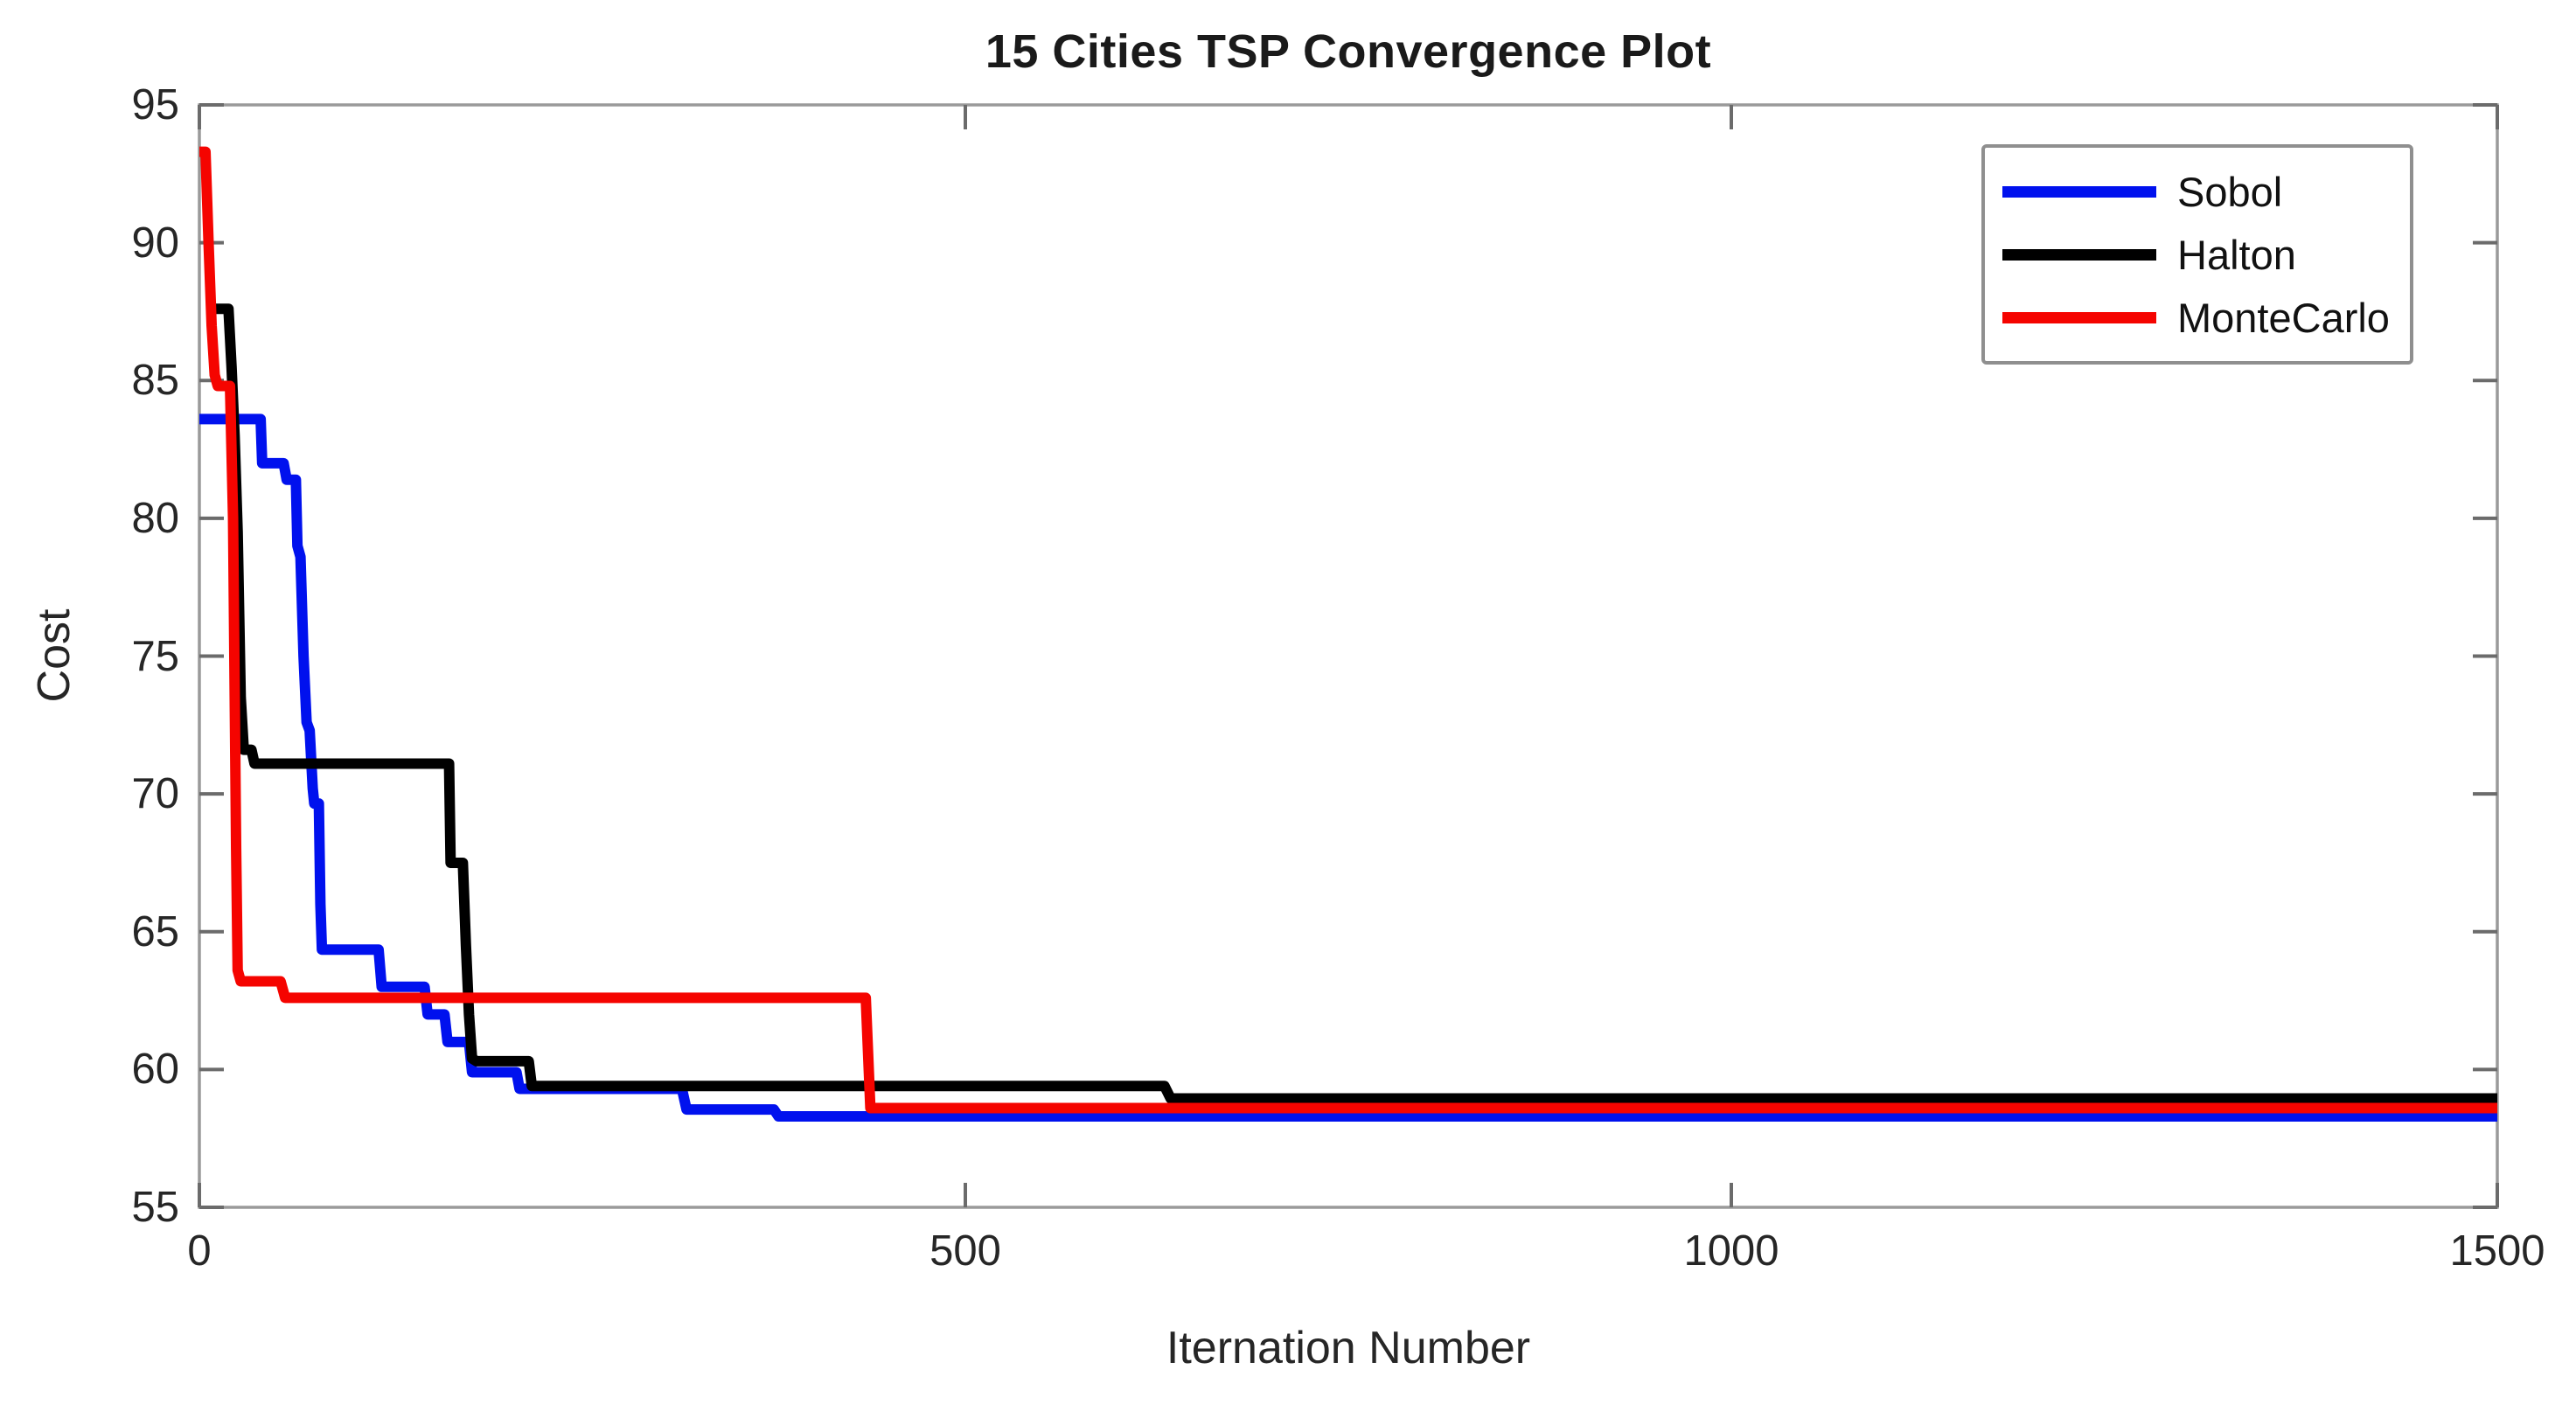  What do you see at coordinates (155, 931) in the screenshot?
I see `y-tick-label: 65` at bounding box center [155, 931].